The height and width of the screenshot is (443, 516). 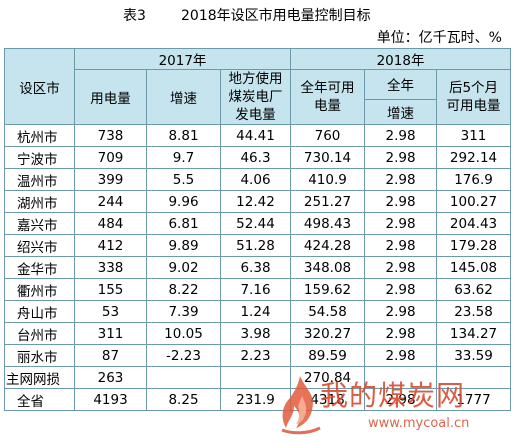 What do you see at coordinates (183, 399) in the screenshot?
I see `value-cell: 8.25` at bounding box center [183, 399].